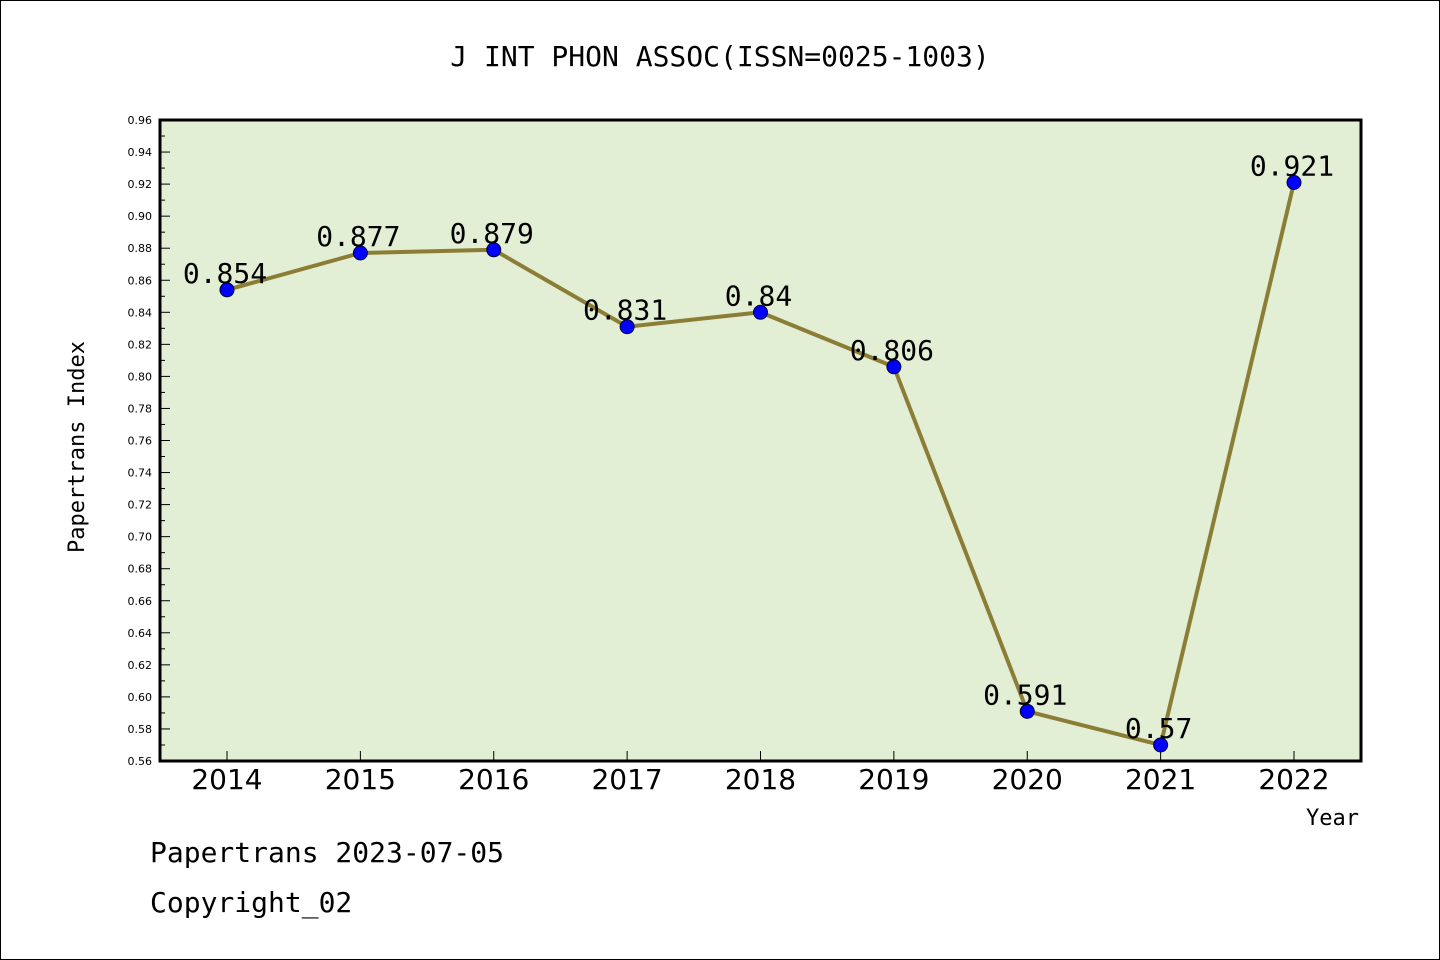 Image resolution: width=1440 pixels, height=960 pixels. I want to click on y-tick-label: 0.64, so click(140, 633).